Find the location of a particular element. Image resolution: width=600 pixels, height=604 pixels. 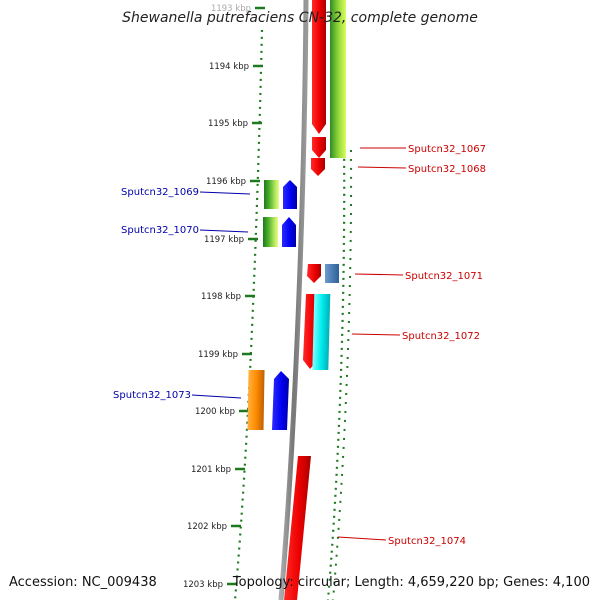

ruler-label: 1200 kbp is located at coordinates (215, 412).